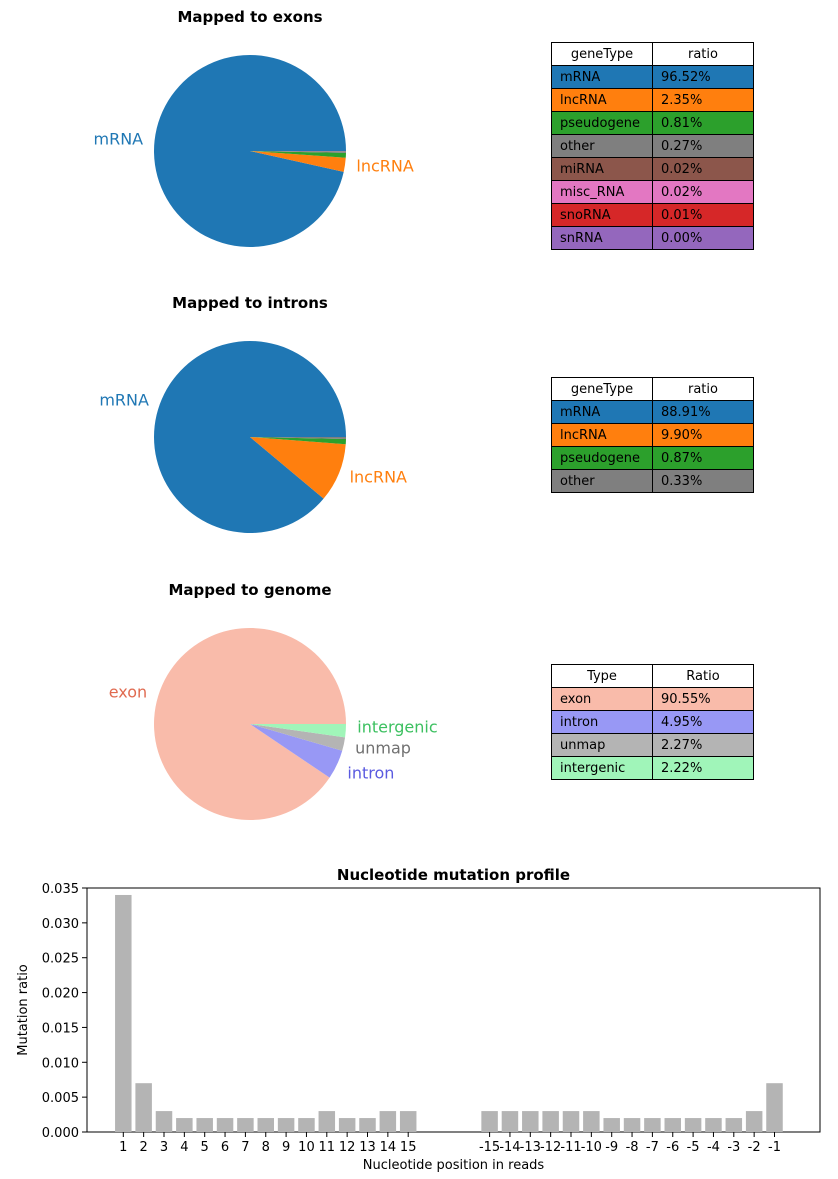 Image resolution: width=838 pixels, height=1179 pixels. I want to click on y-tick-label: 0.010, so click(60, 1063).